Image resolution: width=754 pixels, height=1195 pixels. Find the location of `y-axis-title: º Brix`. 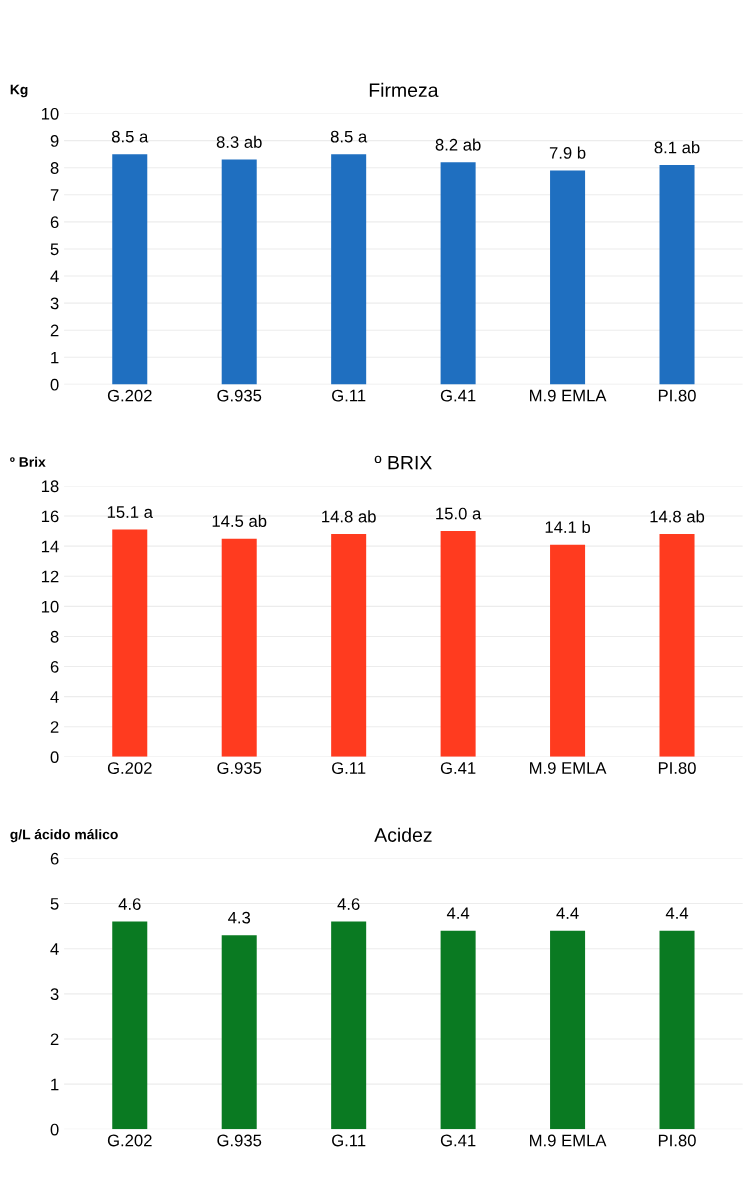

y-axis-title: º Brix is located at coordinates (28, 461).